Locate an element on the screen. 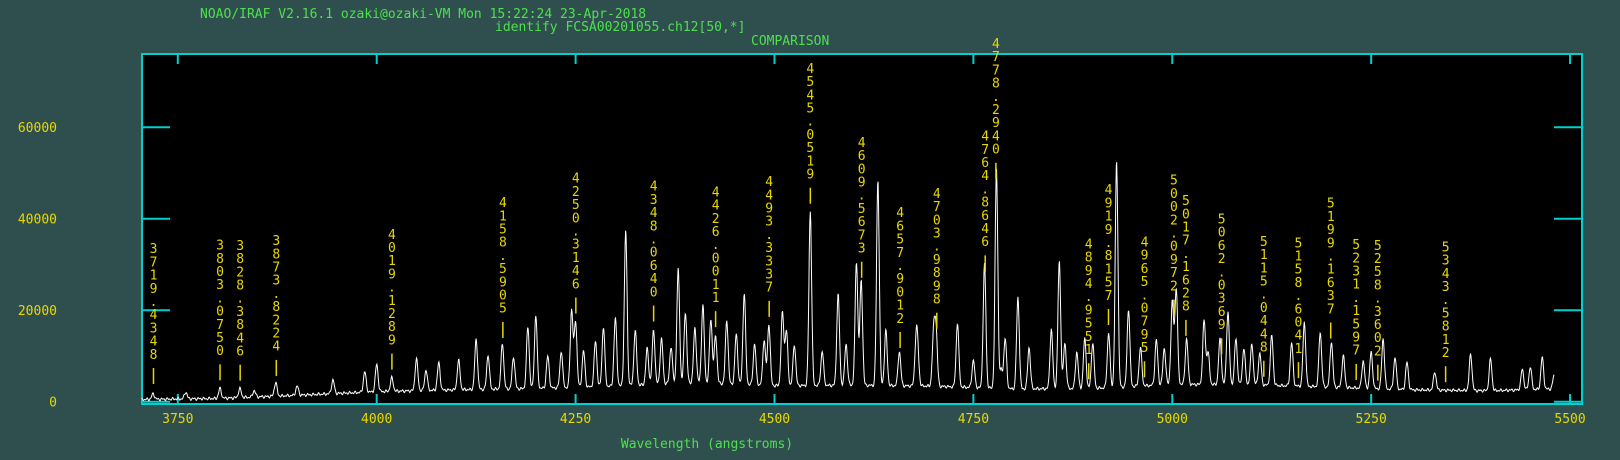 This screenshot has width=1620, height=460. y-tick-label: 0 is located at coordinates (53, 403).